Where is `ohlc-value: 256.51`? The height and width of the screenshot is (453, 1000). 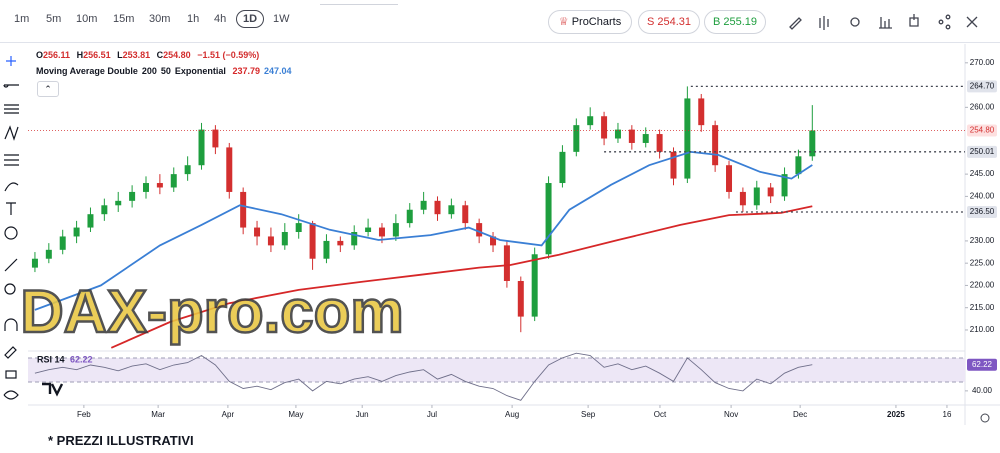
ohlc-value: 256.51 is located at coordinates (97, 55).